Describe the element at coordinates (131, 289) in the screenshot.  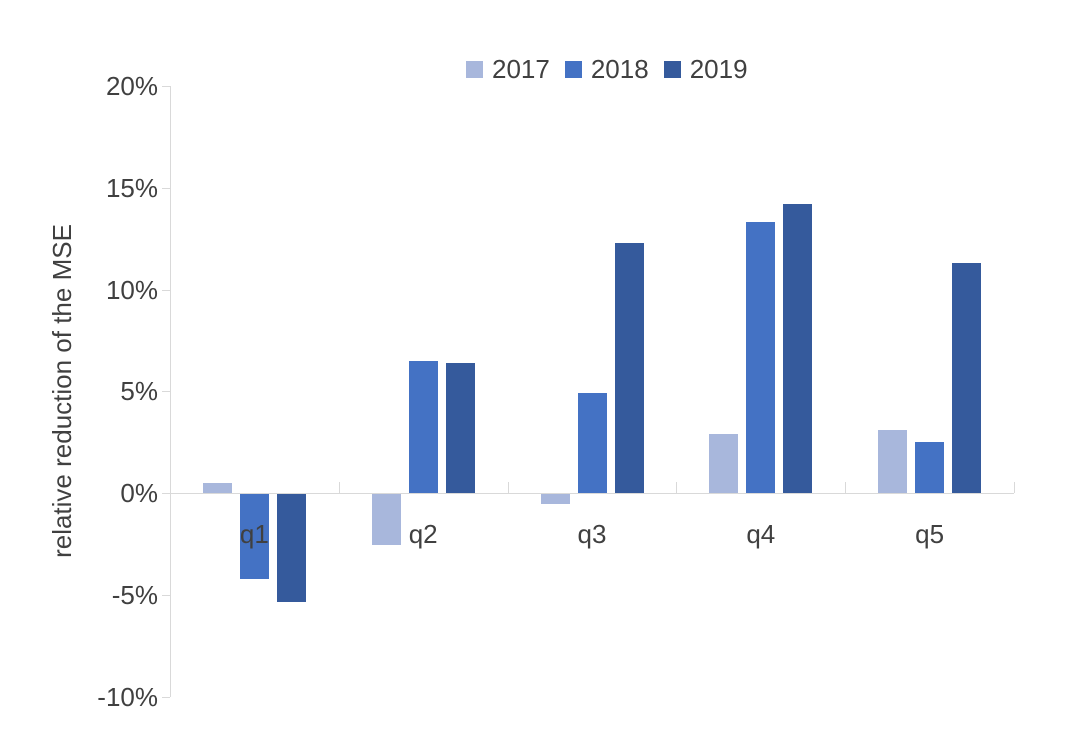
I see `y-tick-label: 10%` at that location.